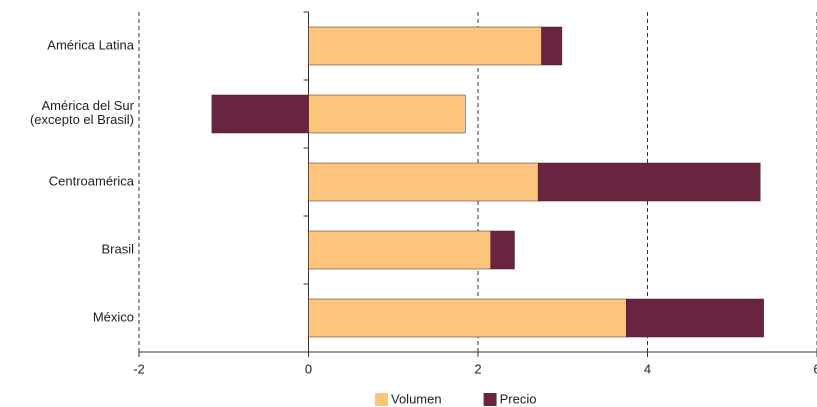  I want to click on legend-label: Precio, so click(518, 398).